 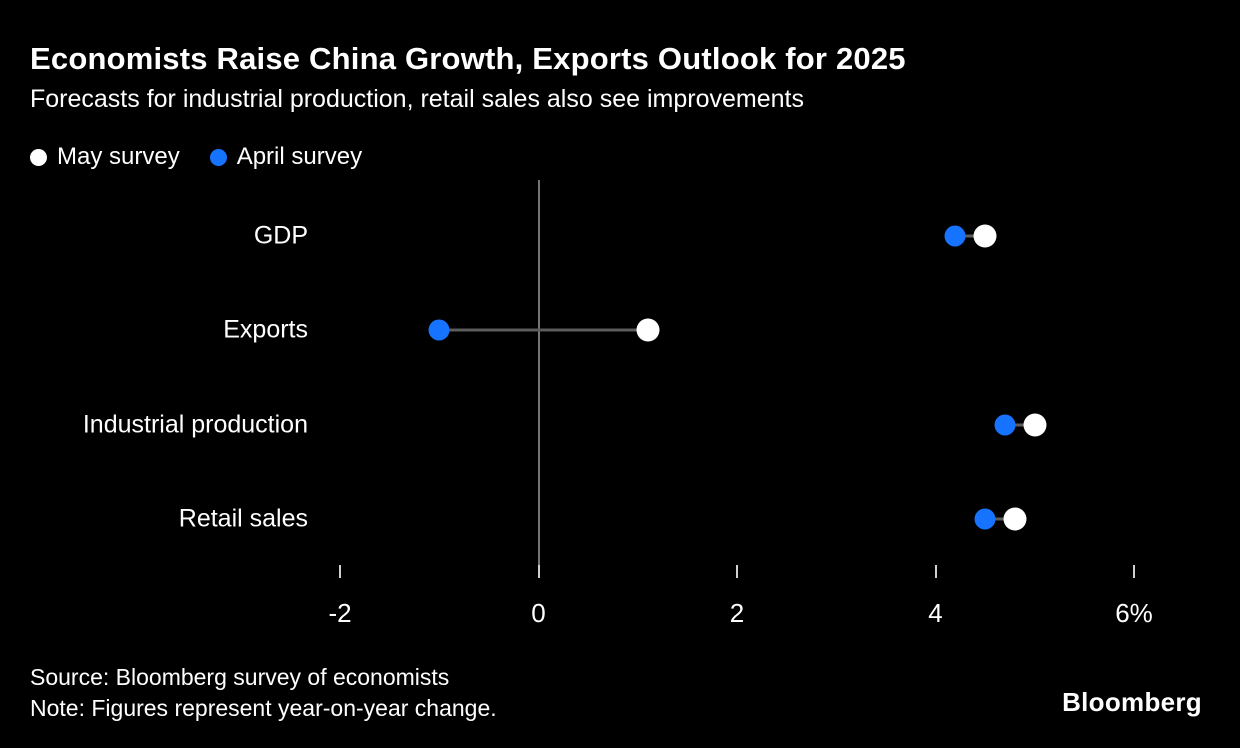 I want to click on source-text: Source: Bloomberg survey of economists, so click(x=240, y=677).